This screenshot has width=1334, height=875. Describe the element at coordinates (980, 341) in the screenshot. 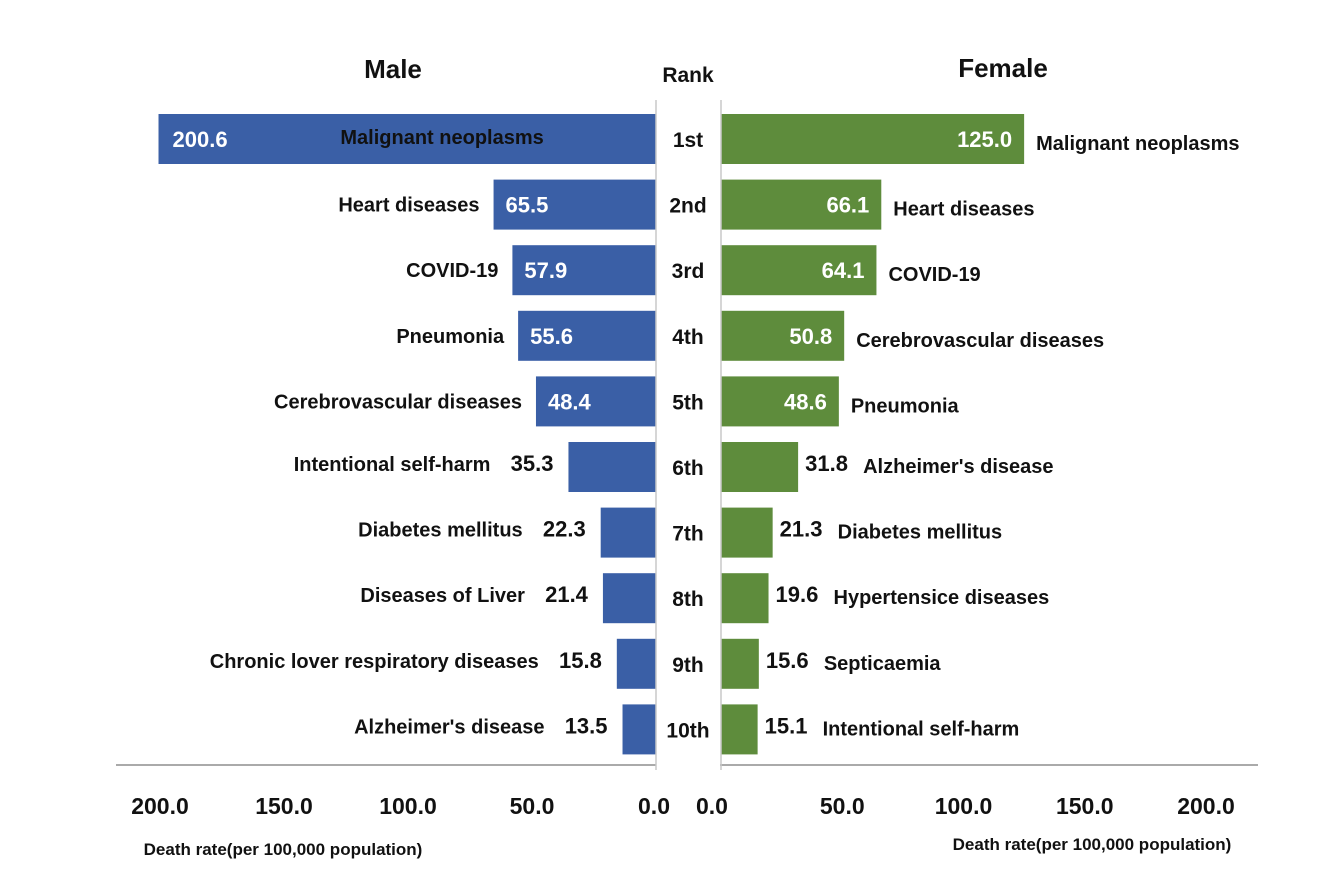

I see `female-category-label: Cerebrovascular diseases` at that location.